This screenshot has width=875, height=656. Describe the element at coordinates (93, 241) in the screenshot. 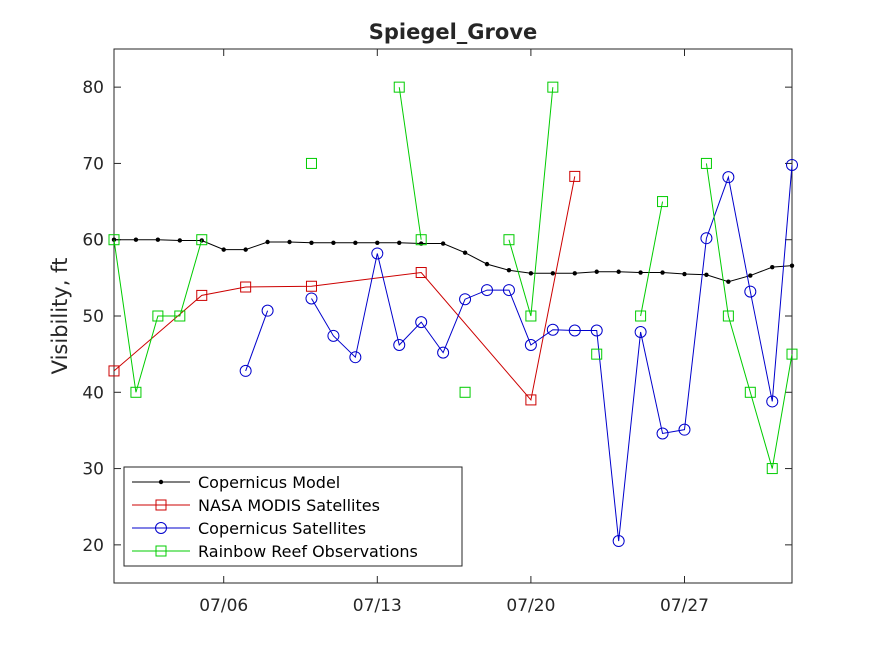

I see `y-tick-label: 60` at that location.